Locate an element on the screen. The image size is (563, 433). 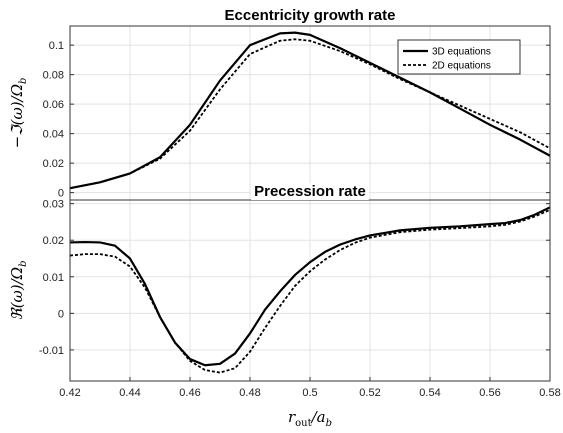
eccentricity-title: Eccentricity growth rate is located at coordinates (310, 15).